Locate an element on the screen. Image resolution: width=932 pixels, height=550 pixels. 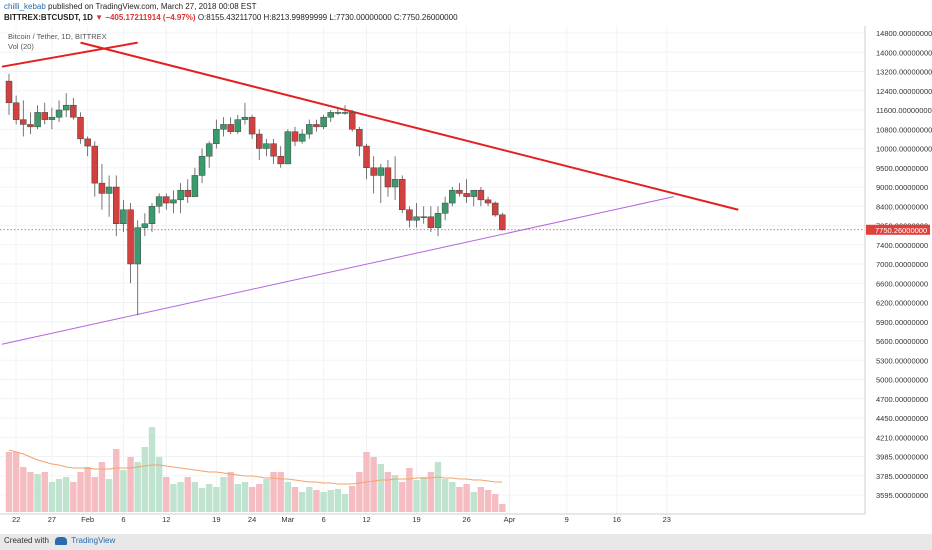
footer-bar: Created with TradingView is located at coordinates (466, 542).